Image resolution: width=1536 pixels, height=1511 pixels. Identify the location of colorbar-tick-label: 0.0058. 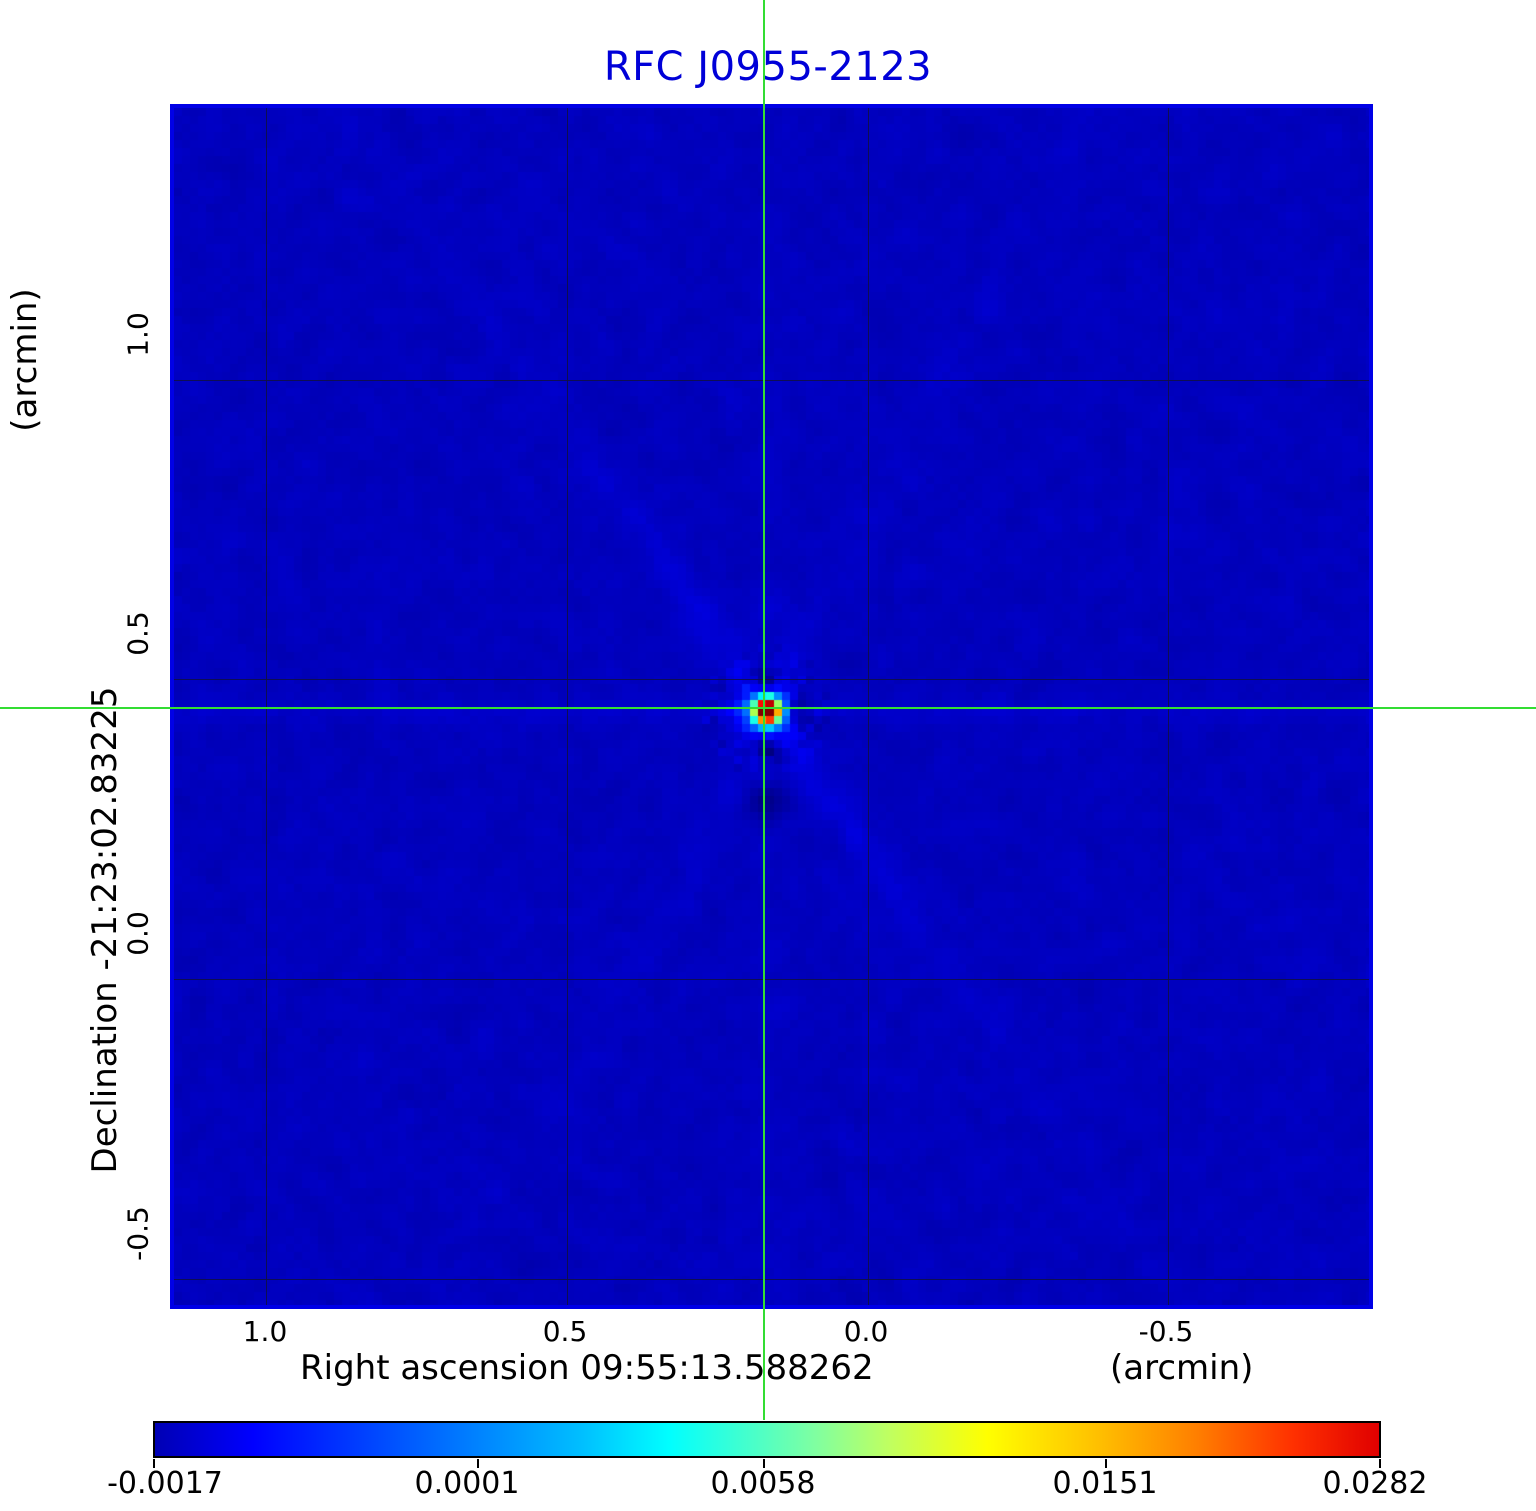
(763, 1483).